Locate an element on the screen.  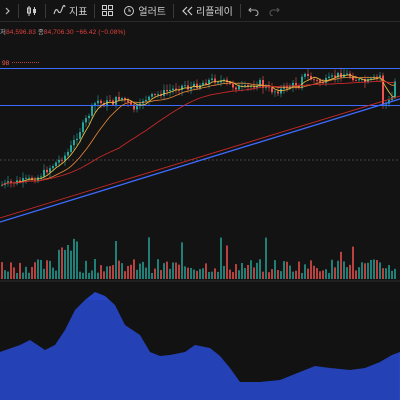
undo-button is located at coordinates (253, 11).